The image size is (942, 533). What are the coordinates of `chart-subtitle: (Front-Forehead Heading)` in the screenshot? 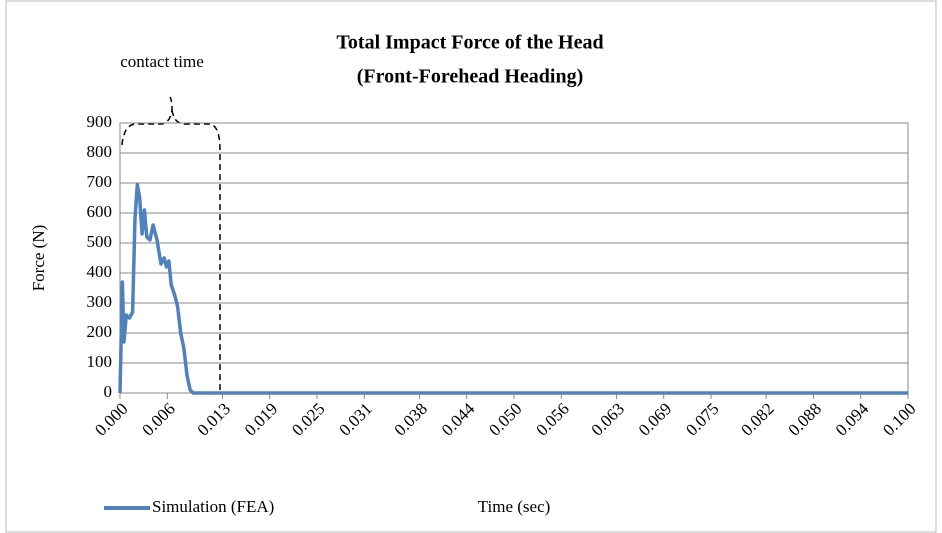 It's located at (470, 77).